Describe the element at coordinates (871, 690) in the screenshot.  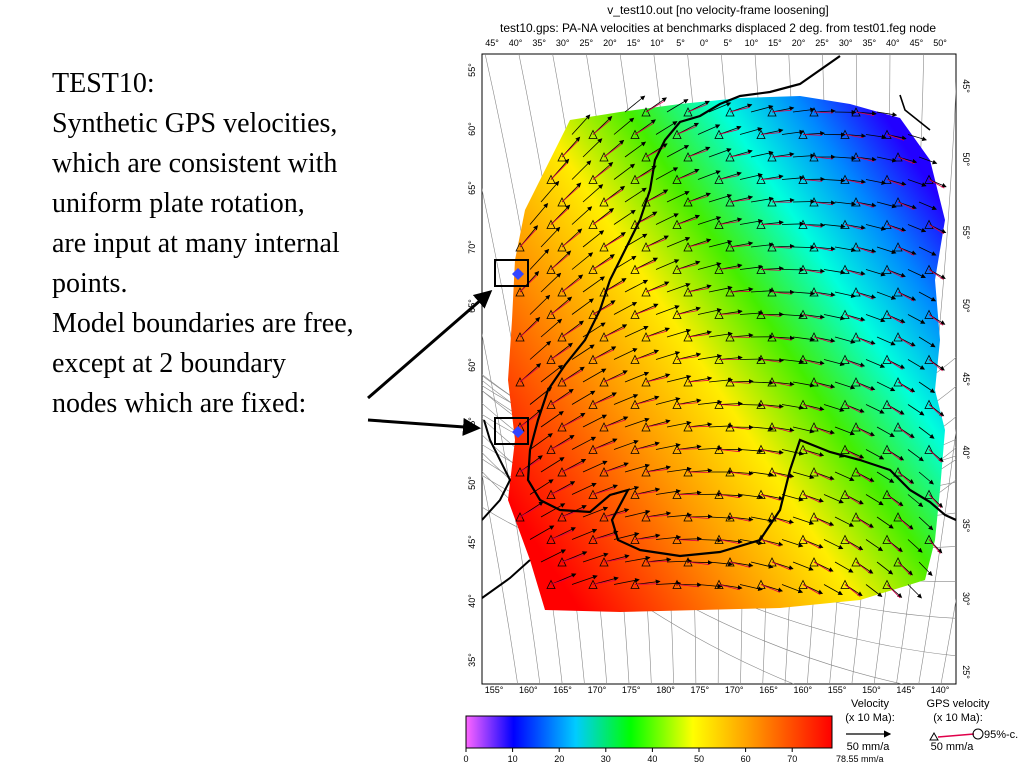
I see `bottom-longitude-label: 150°` at that location.